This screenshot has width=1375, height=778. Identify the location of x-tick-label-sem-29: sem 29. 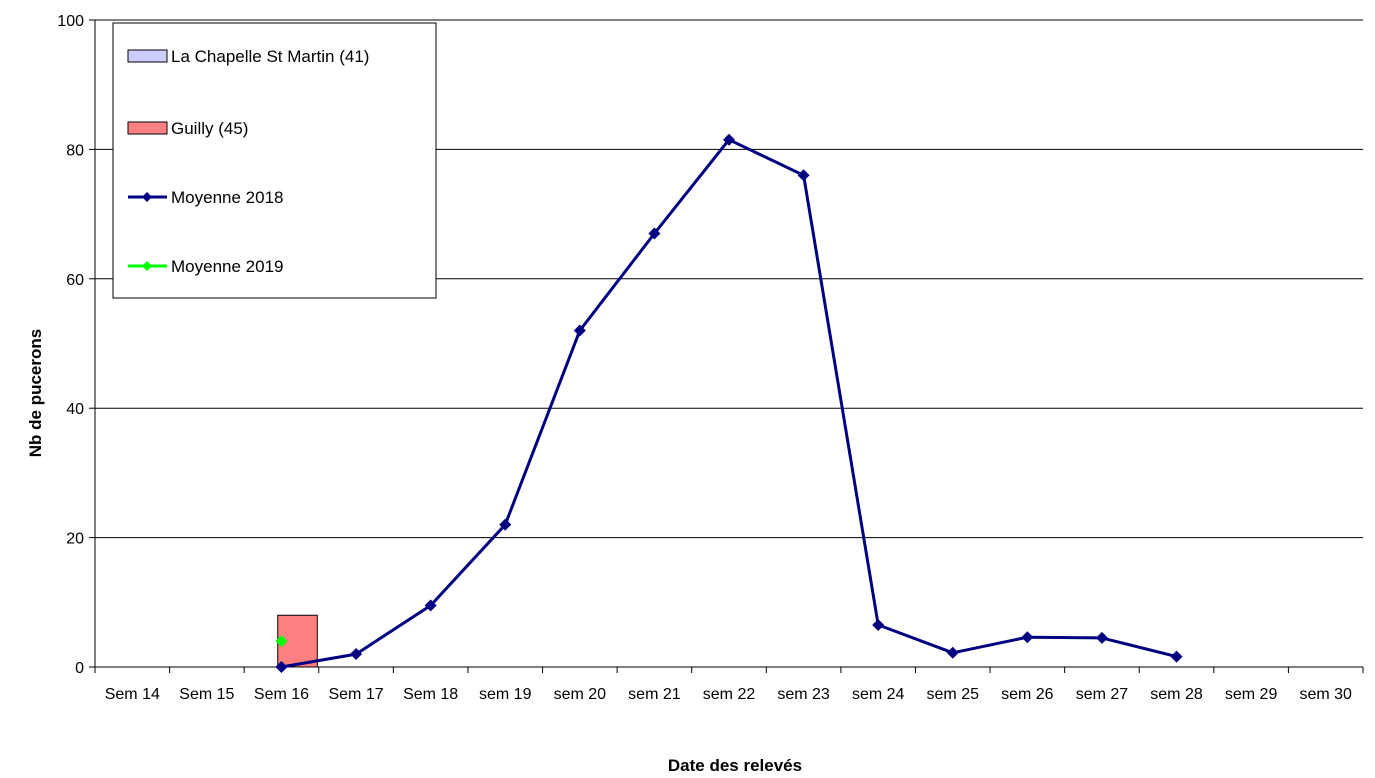
(1251, 694).